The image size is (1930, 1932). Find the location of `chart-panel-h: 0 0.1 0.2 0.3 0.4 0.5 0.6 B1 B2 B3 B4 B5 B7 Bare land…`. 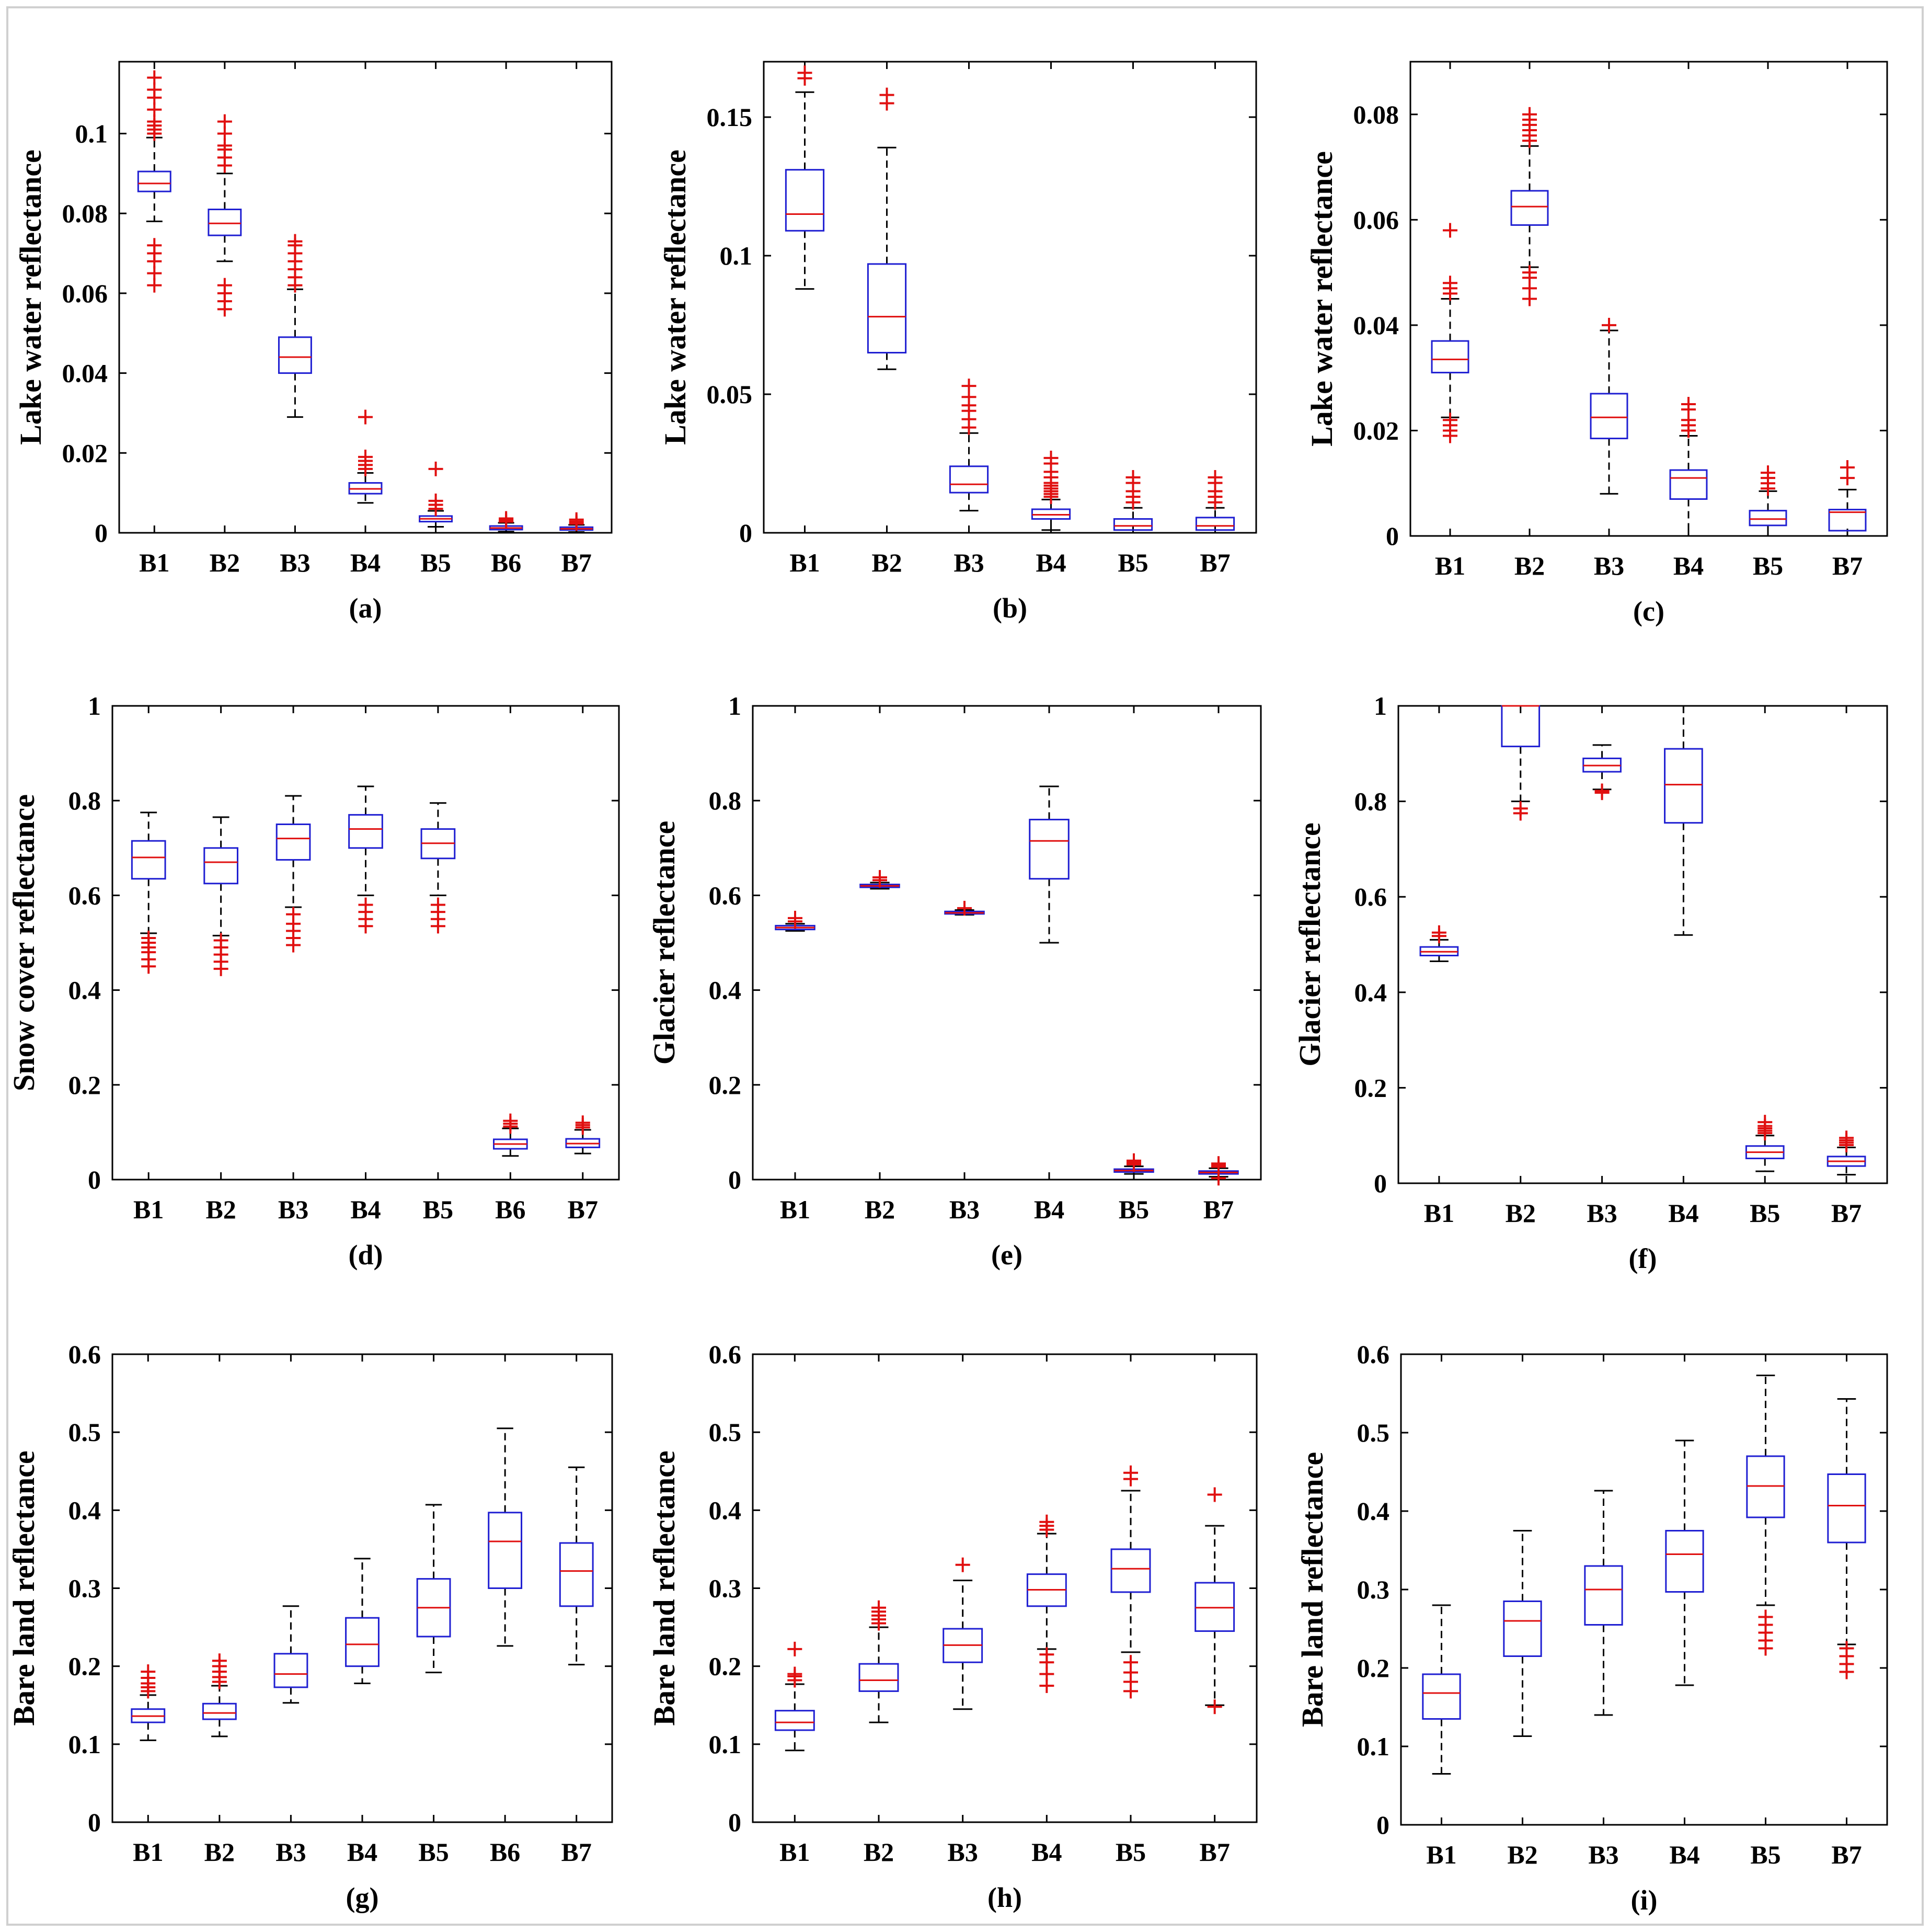

chart-panel-h: 0 0.1 0.2 0.3 0.4 0.5 0.6 B1 B2 B3 B4 B5 B7 Bare land… is located at coordinates (952, 1626).